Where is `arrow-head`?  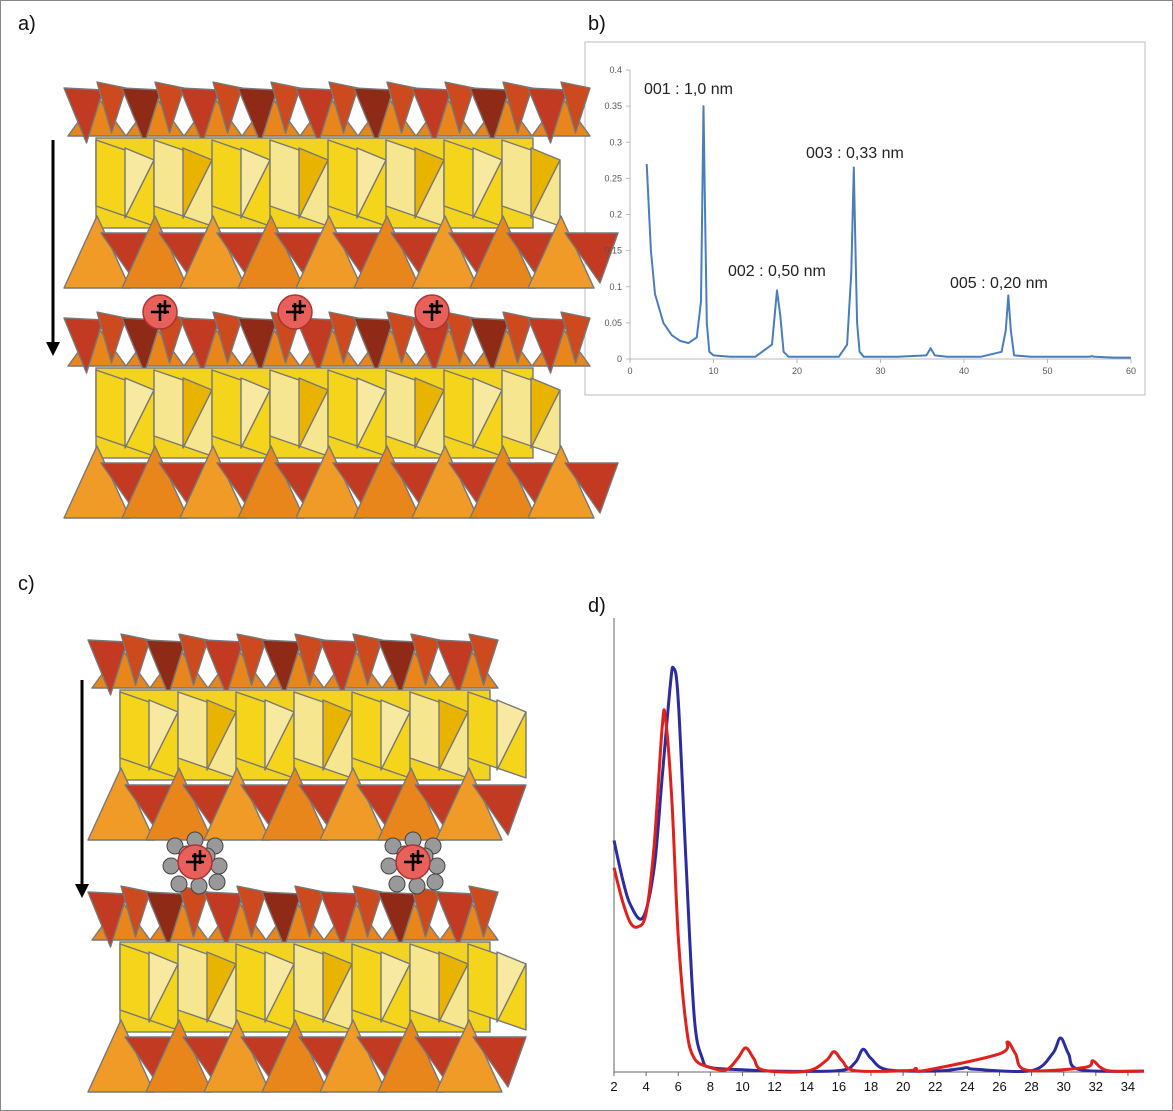
arrow-head is located at coordinates (53, 349).